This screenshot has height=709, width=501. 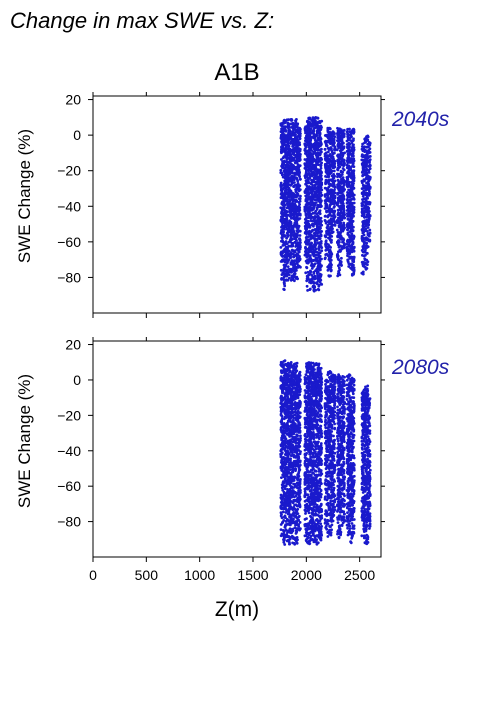 I want to click on scatter-points-2040s, so click(x=325, y=204).